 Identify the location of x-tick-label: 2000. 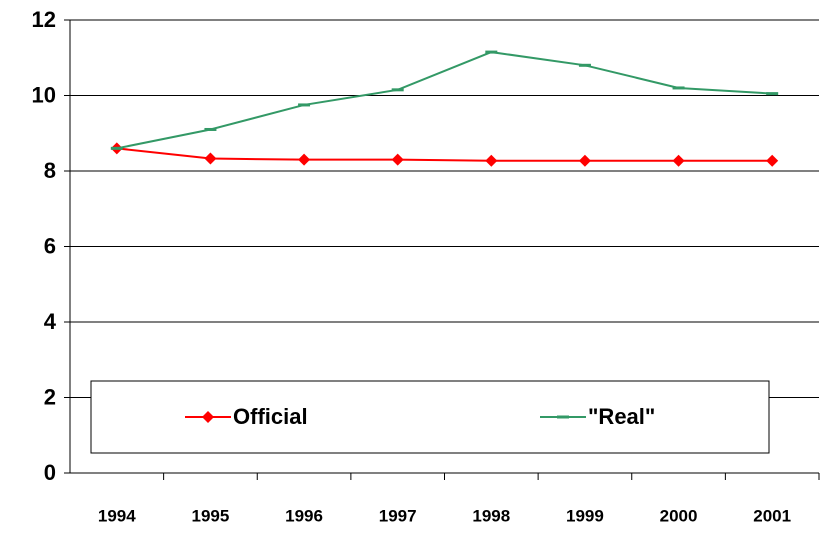
(679, 515).